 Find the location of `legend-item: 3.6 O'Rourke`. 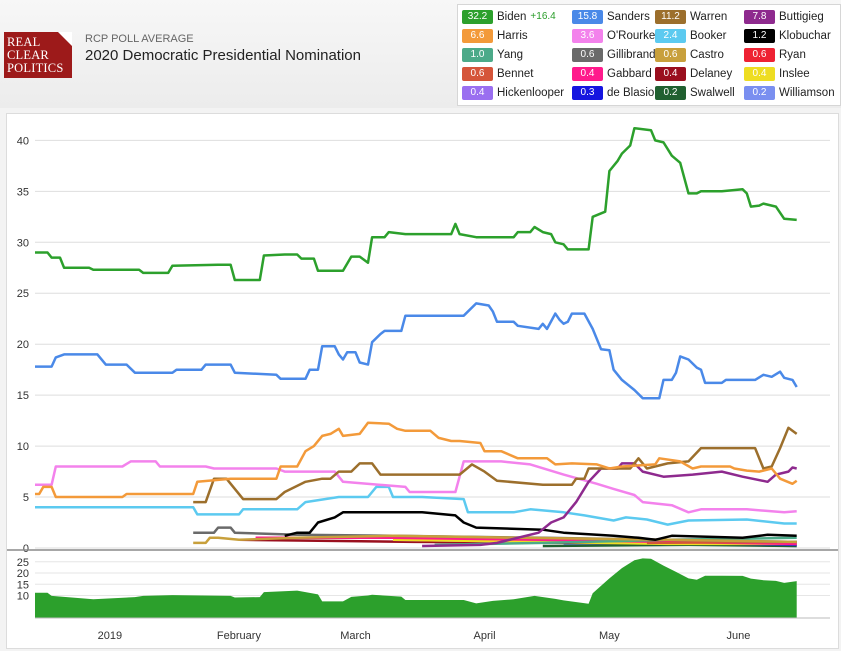

legend-item: 3.6 O'Rourke is located at coordinates (613, 36).